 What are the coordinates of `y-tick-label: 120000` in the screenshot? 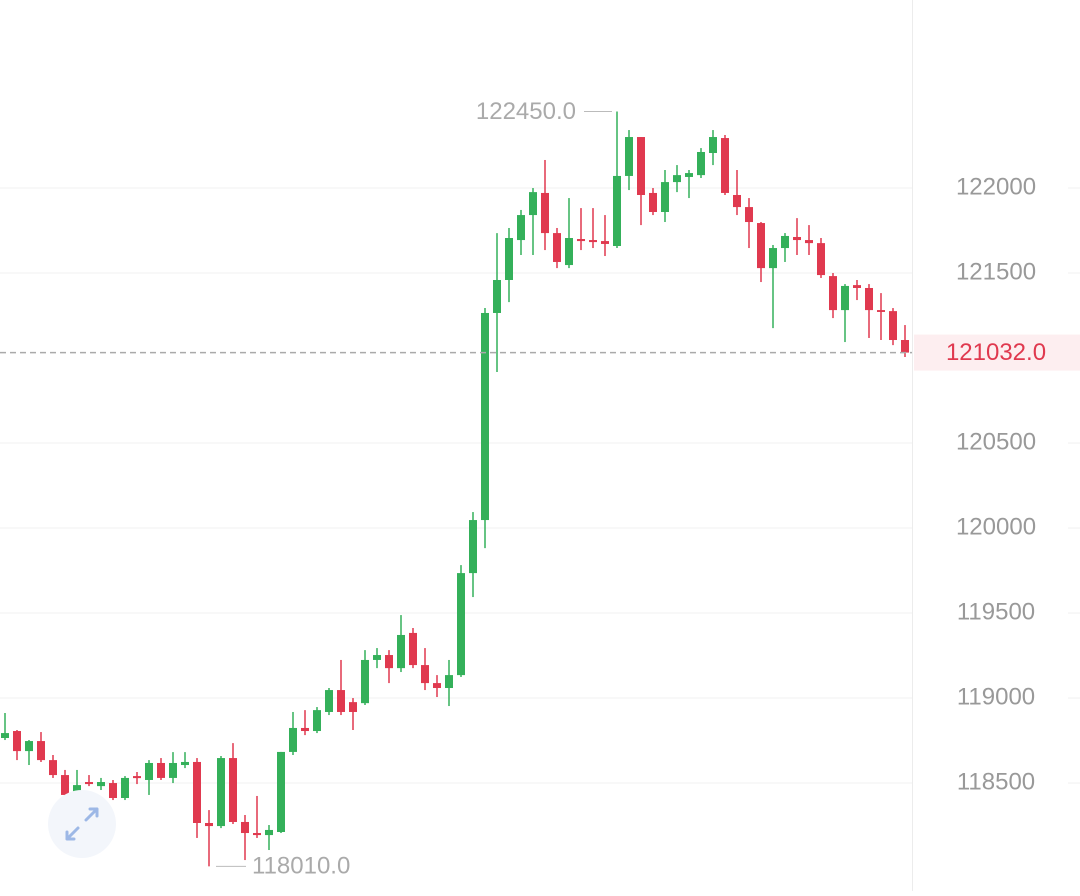 It's located at (996, 526).